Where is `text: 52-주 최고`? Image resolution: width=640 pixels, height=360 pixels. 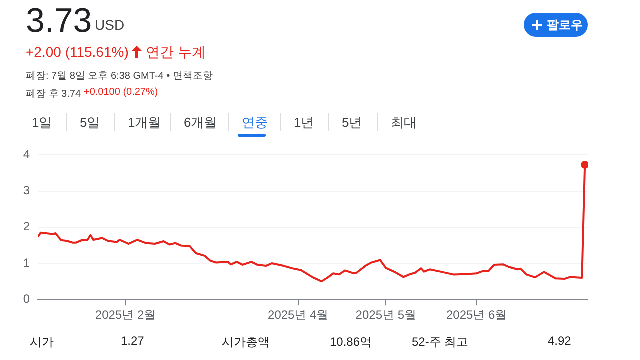 text: 52-주 최고 is located at coordinates (440, 342).